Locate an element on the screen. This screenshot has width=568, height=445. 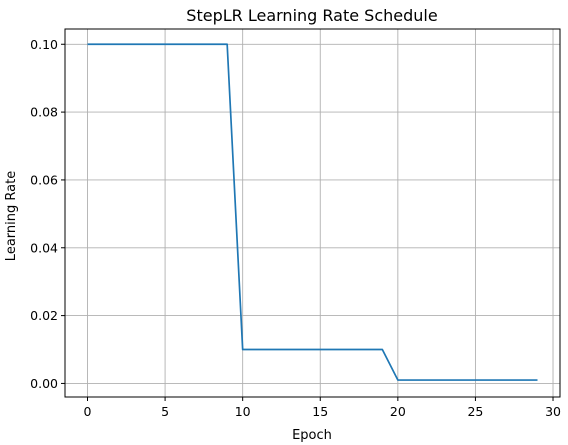
y-tick-label: 0.10 is located at coordinates (44, 44).